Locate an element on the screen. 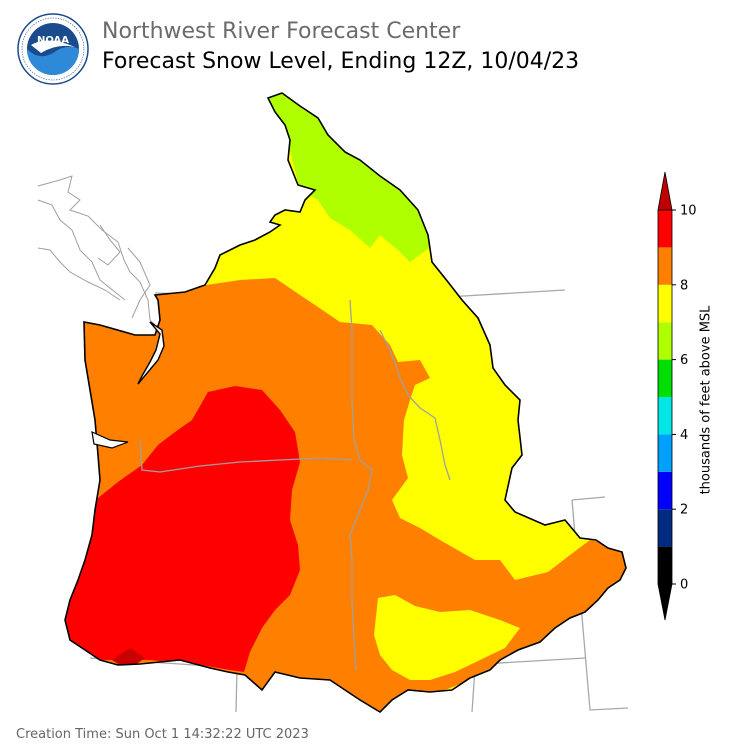 This screenshot has height=756, width=756. zone-yellow-upper-snake is located at coordinates (447, 637).